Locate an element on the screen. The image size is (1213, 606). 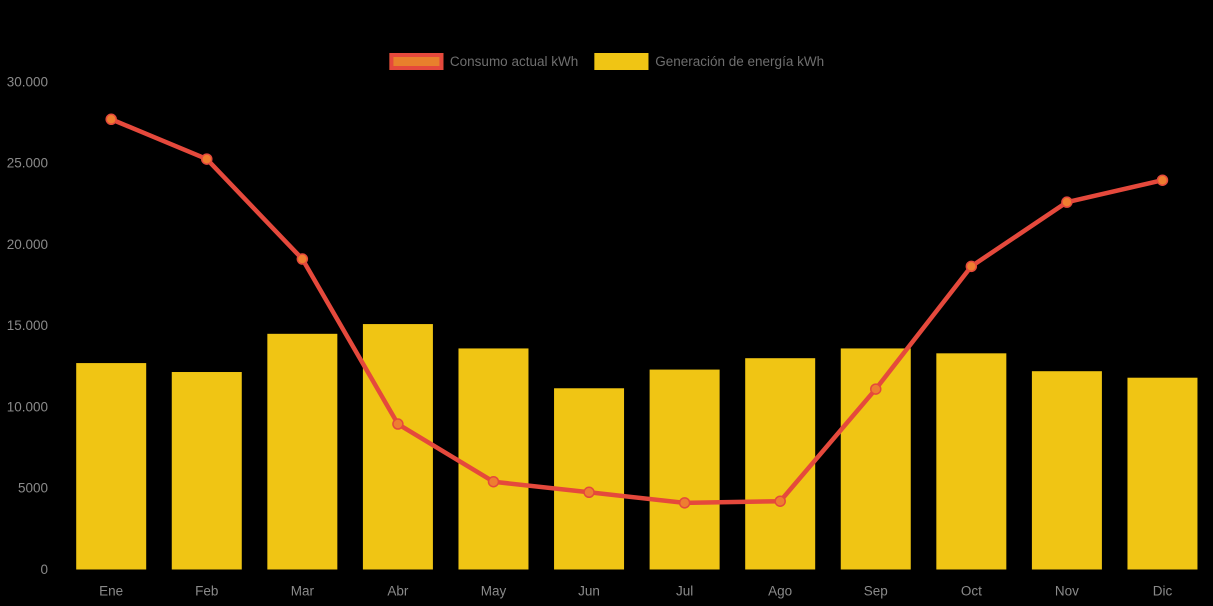
generation-bar-dic is located at coordinates (1162, 473).